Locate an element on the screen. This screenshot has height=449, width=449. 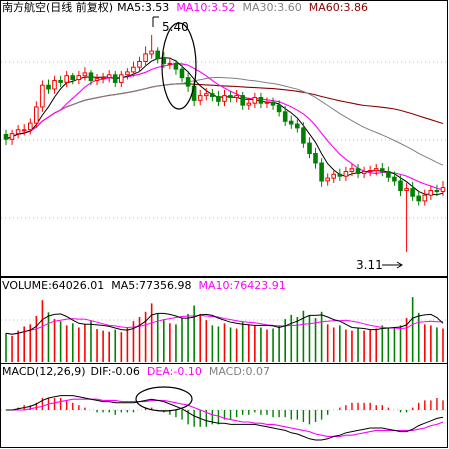
ma30-price-label: MA30:3.60 is located at coordinates (272, 7).